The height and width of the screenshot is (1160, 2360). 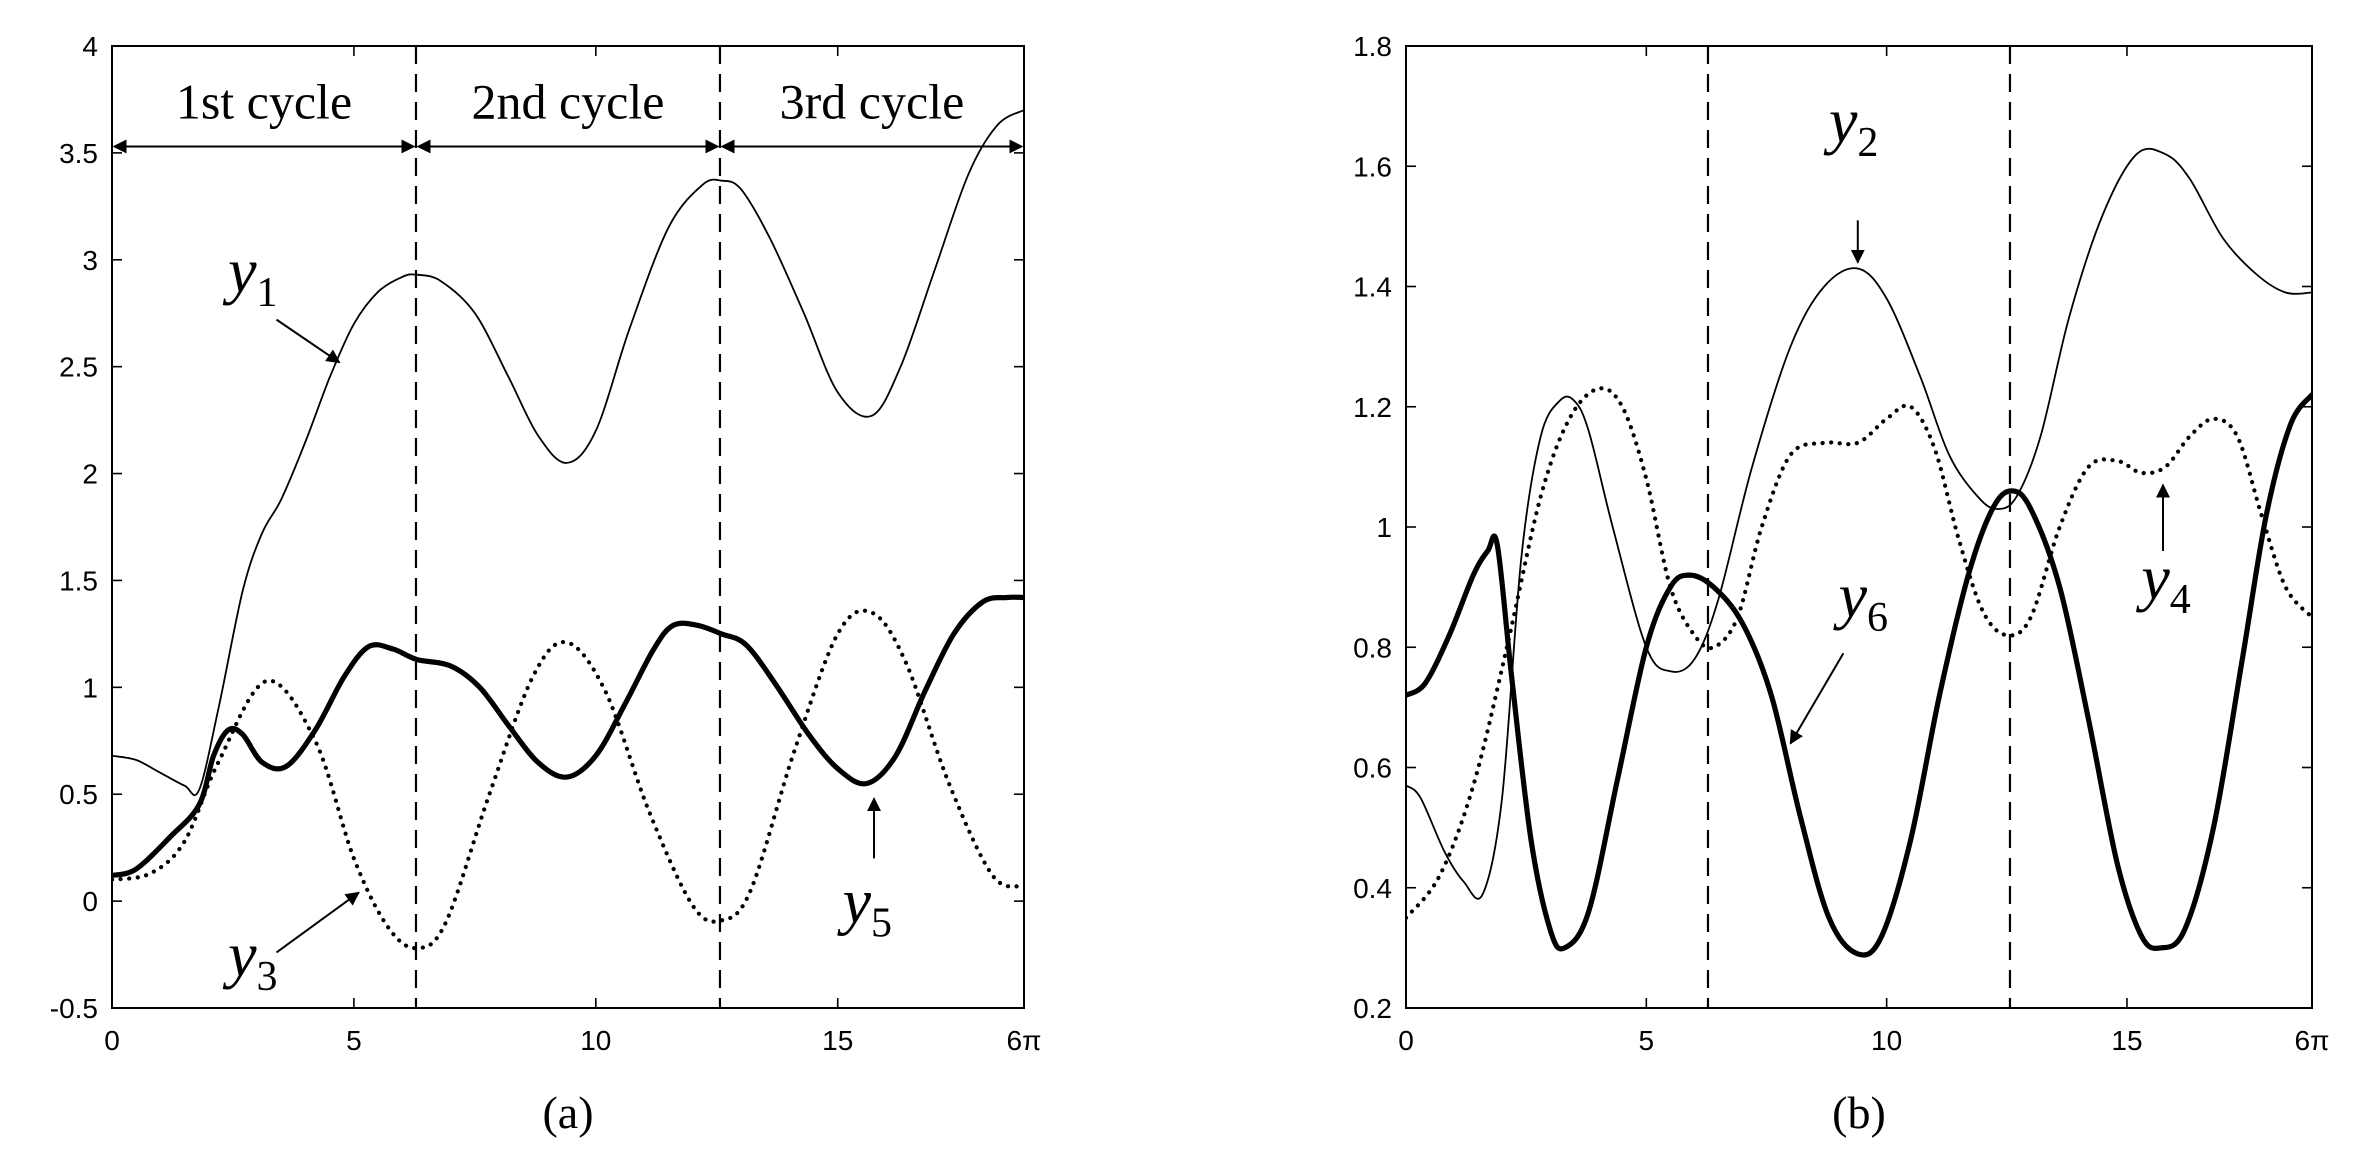 I want to click on y-tick-label: 0.6, so click(x=1372, y=768).